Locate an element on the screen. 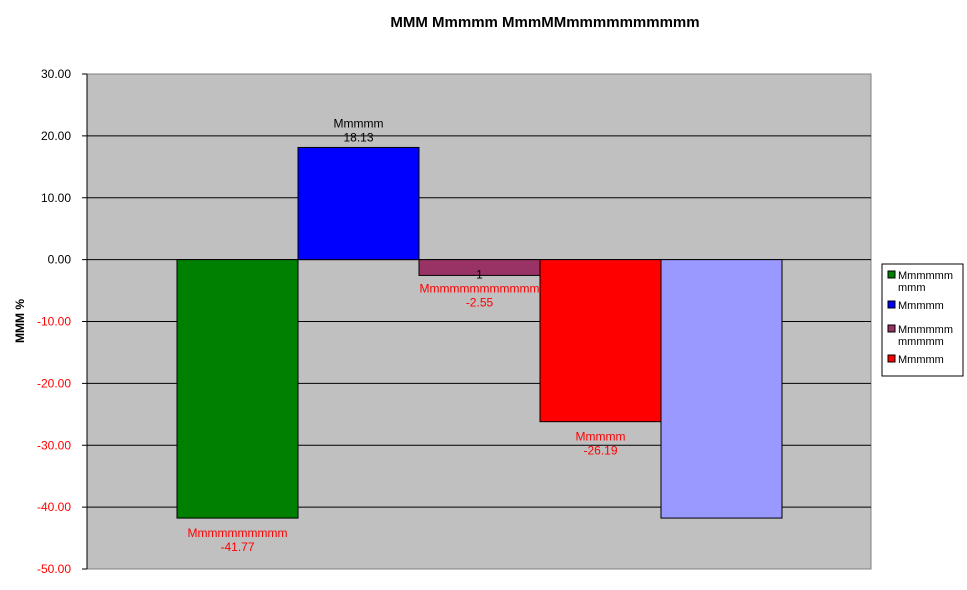 The width and height of the screenshot is (967, 590). legend-label: mmm is located at coordinates (912, 288).